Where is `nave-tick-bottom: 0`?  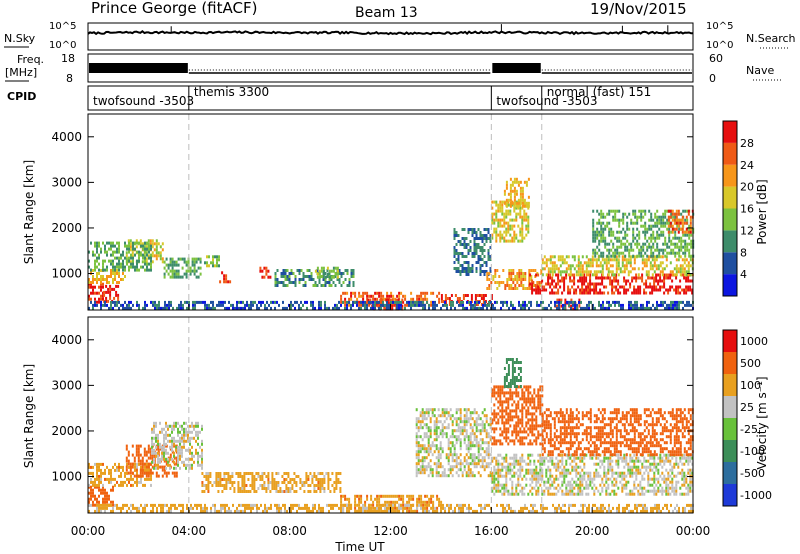
nave-tick-bottom: 0 is located at coordinates (712, 78).